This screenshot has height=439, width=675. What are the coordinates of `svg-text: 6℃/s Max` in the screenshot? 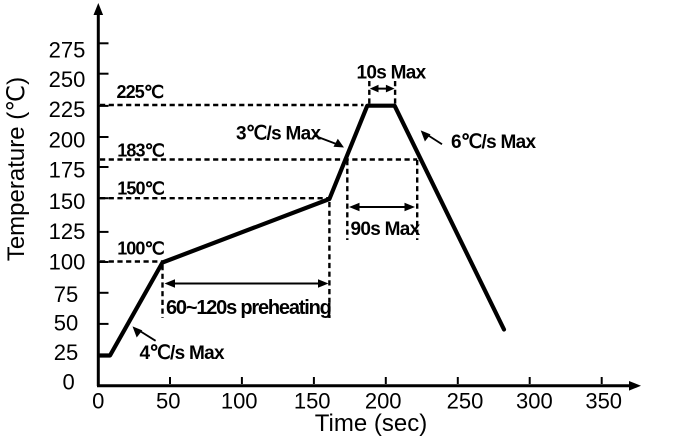 It's located at (494, 142).